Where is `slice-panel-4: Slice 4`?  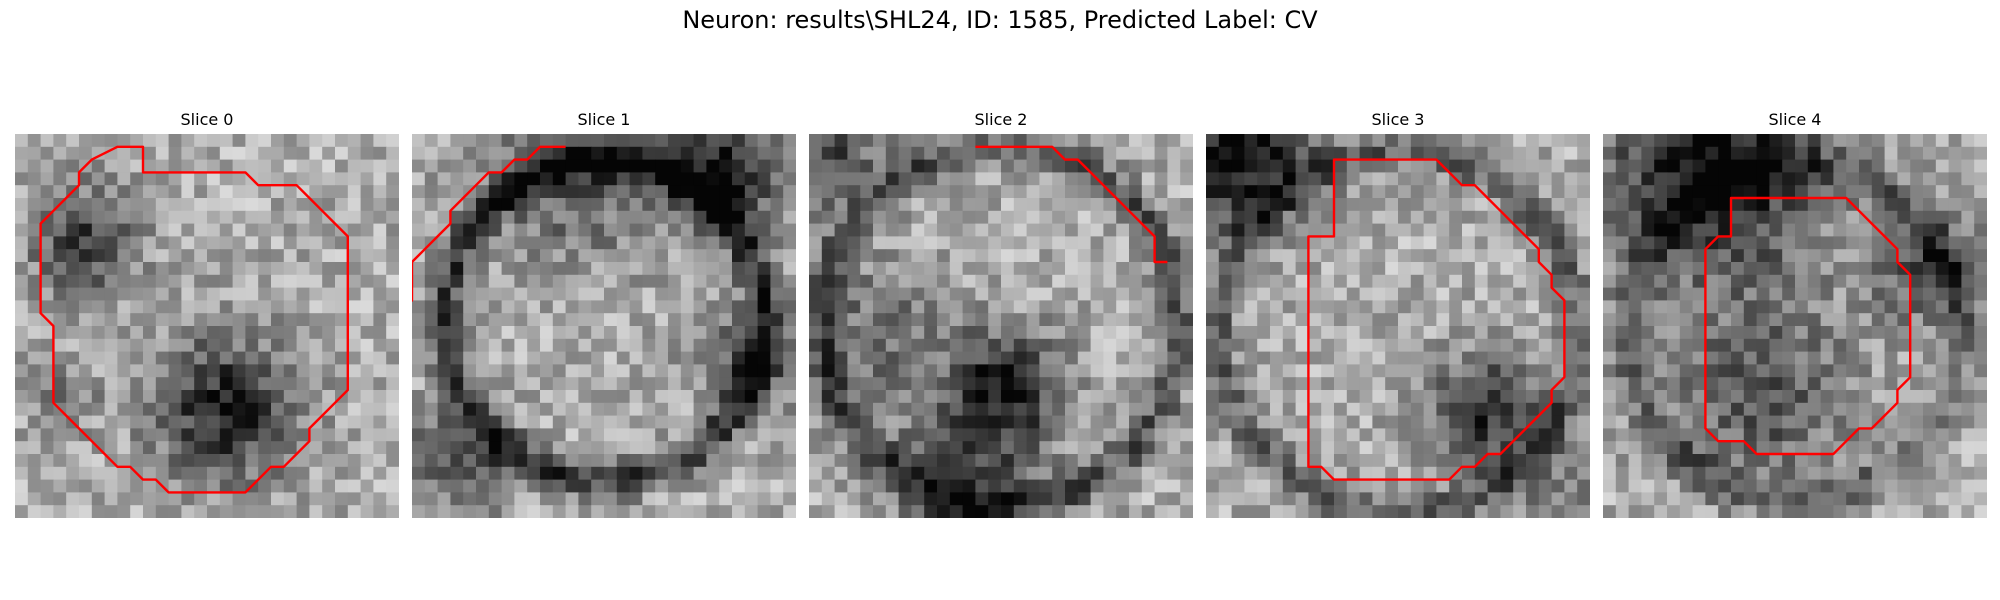
slice-panel-4: Slice 4 is located at coordinates (1795, 120).